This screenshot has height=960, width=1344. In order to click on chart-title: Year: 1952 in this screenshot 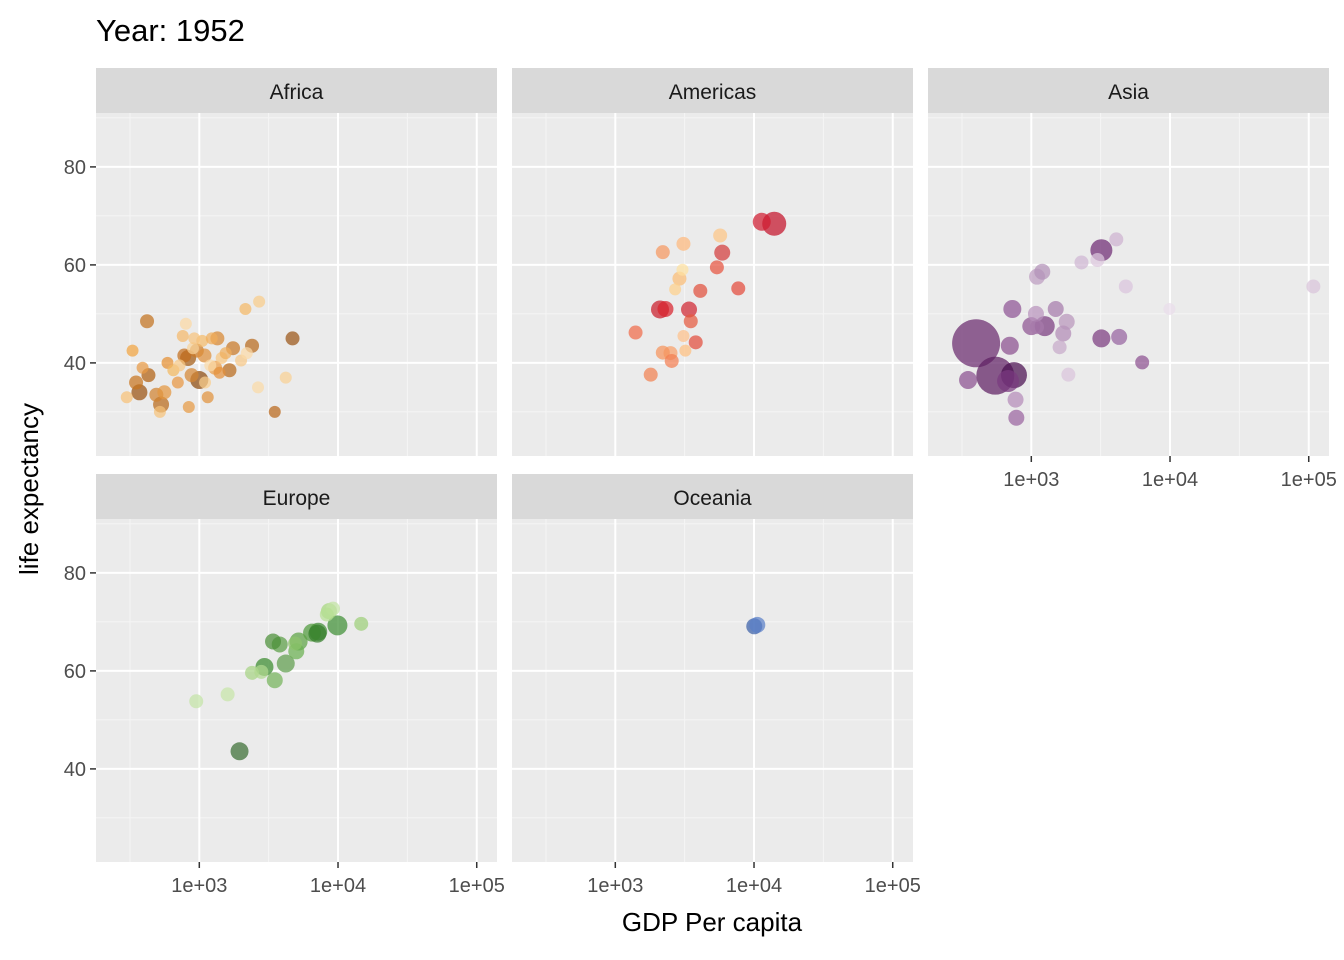, I will do `click(170, 30)`.